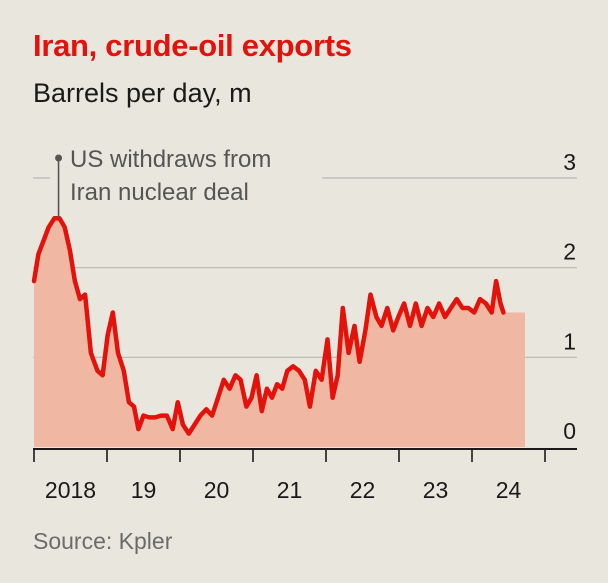 The height and width of the screenshot is (583, 608). What do you see at coordinates (59, 158) in the screenshot?
I see `annotation-dot` at bounding box center [59, 158].